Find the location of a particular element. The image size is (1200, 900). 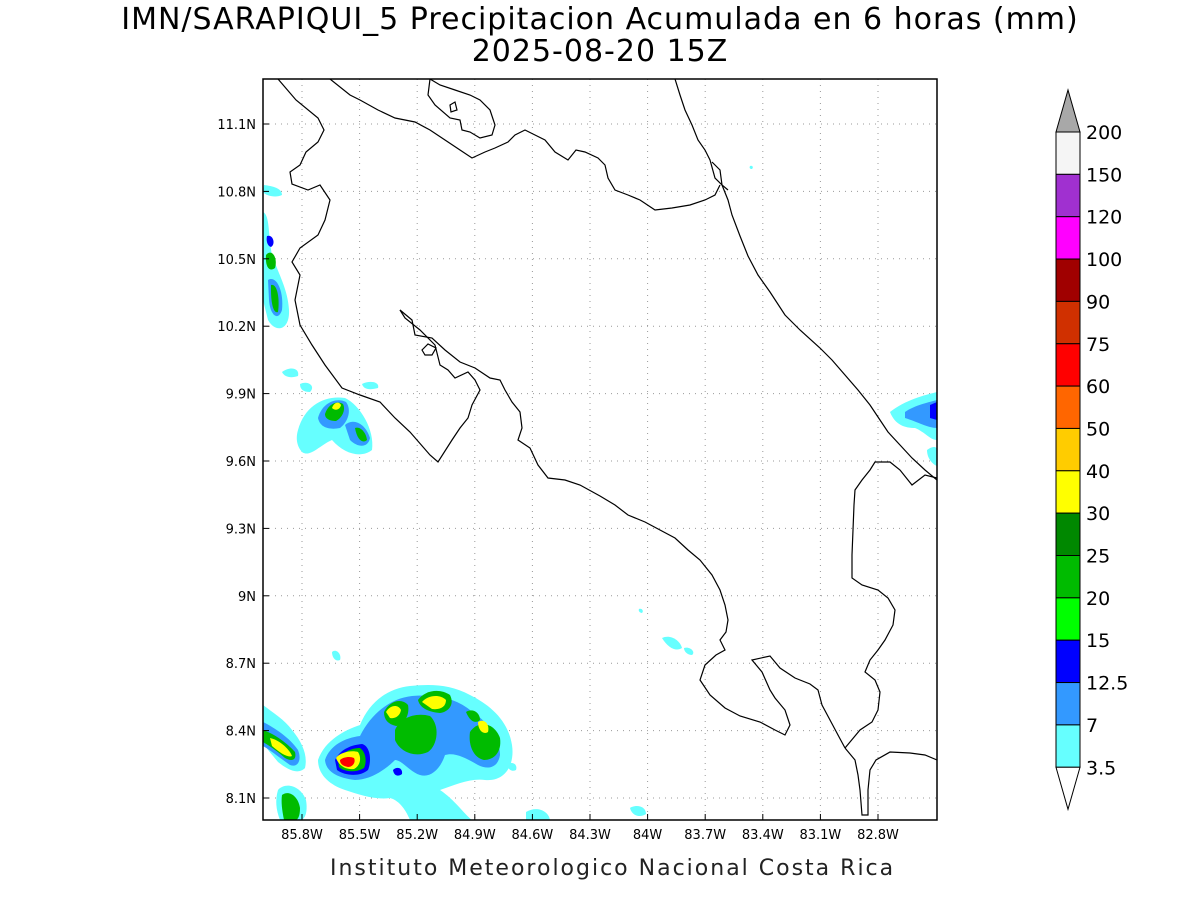

lat-tick-label: 9N is located at coordinates (247, 597).